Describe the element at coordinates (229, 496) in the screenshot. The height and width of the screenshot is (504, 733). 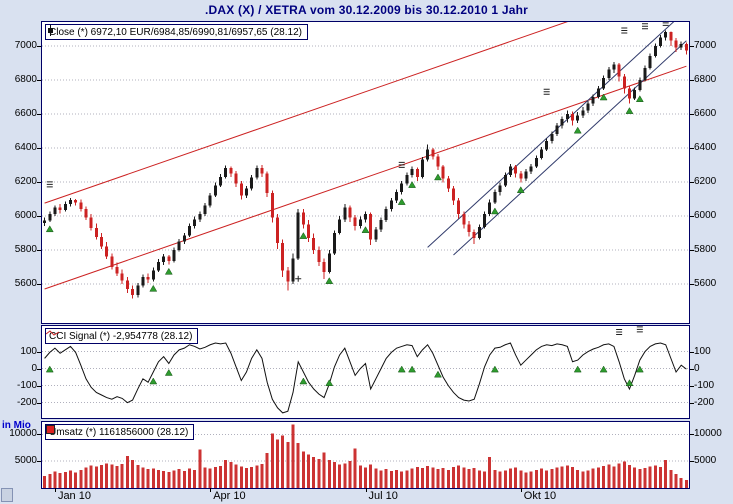
I see `x-axis-label: Apr 10` at that location.